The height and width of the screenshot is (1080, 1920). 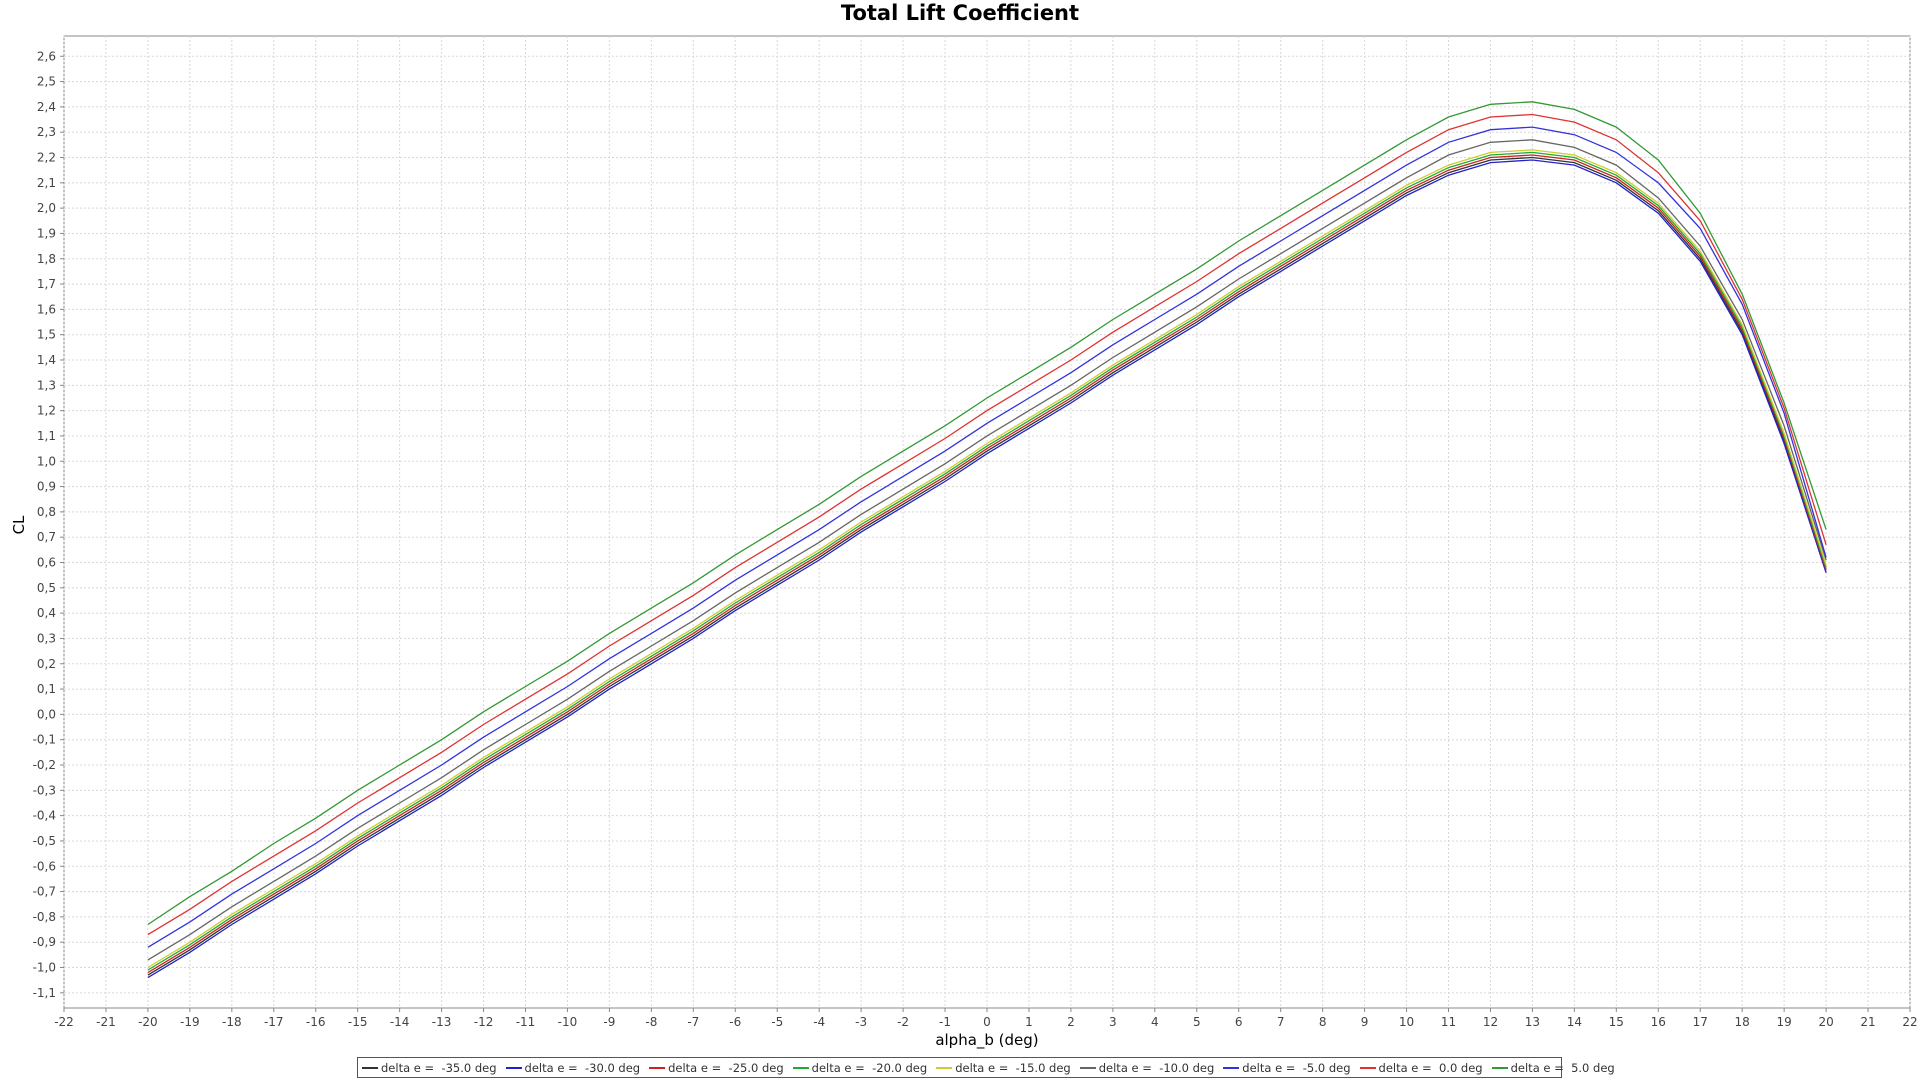 I want to click on x-tick-label: 4, so click(x=1155, y=1022).